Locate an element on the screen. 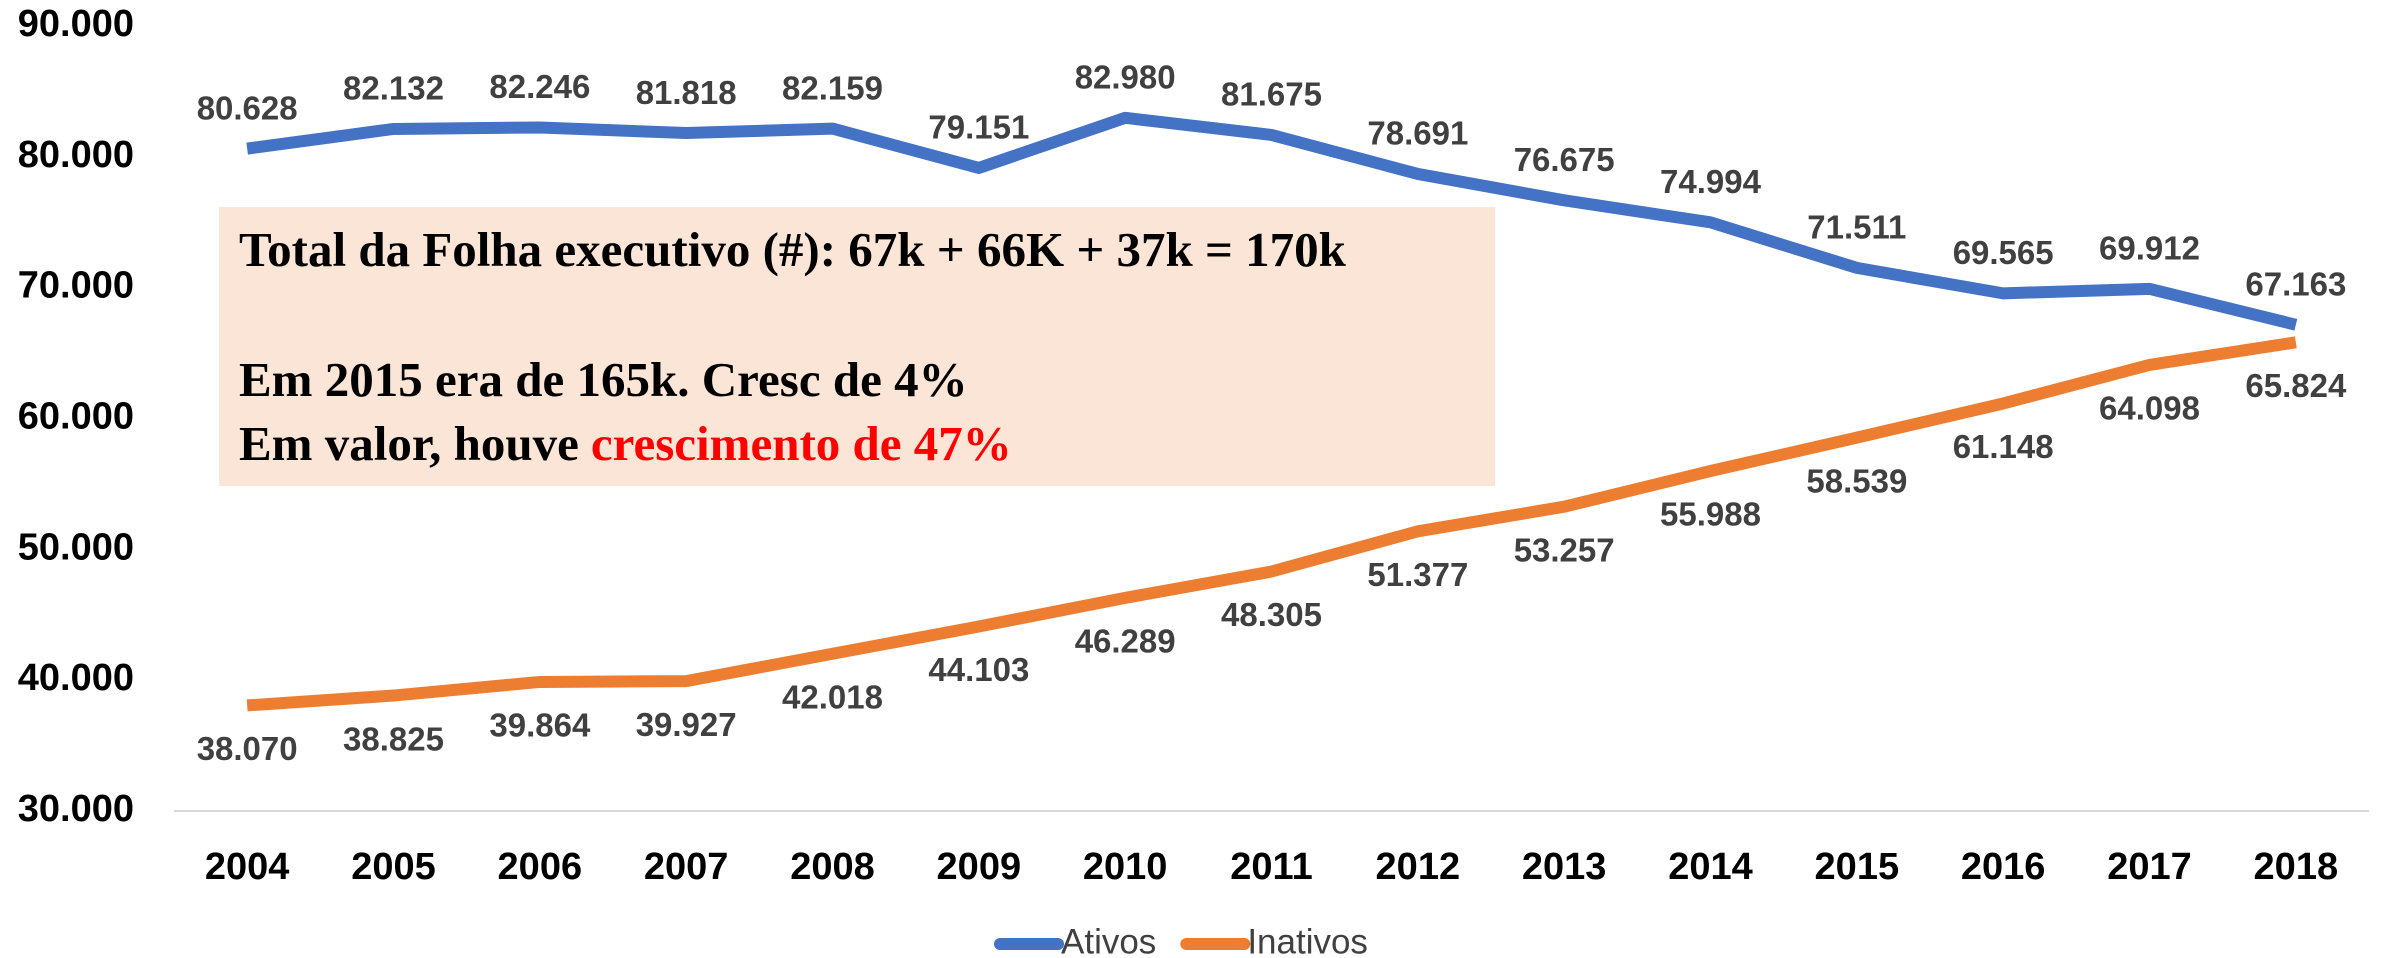 This screenshot has width=2381, height=958. x-tick-label: 2013 is located at coordinates (1564, 867).